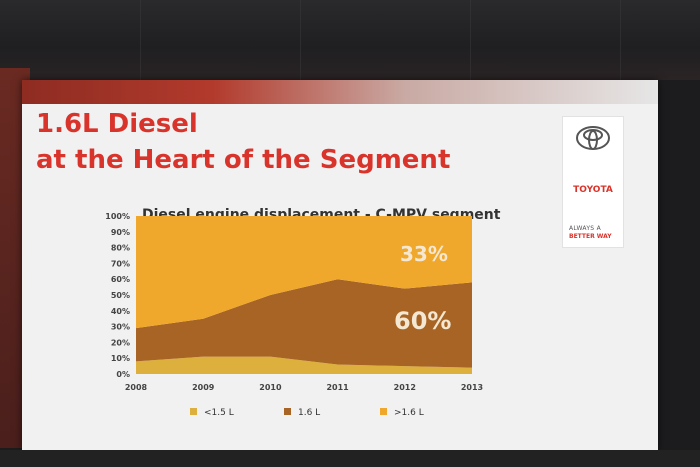  What do you see at coordinates (472, 387) in the screenshot?
I see `x-tick-label: 2013` at bounding box center [472, 387].